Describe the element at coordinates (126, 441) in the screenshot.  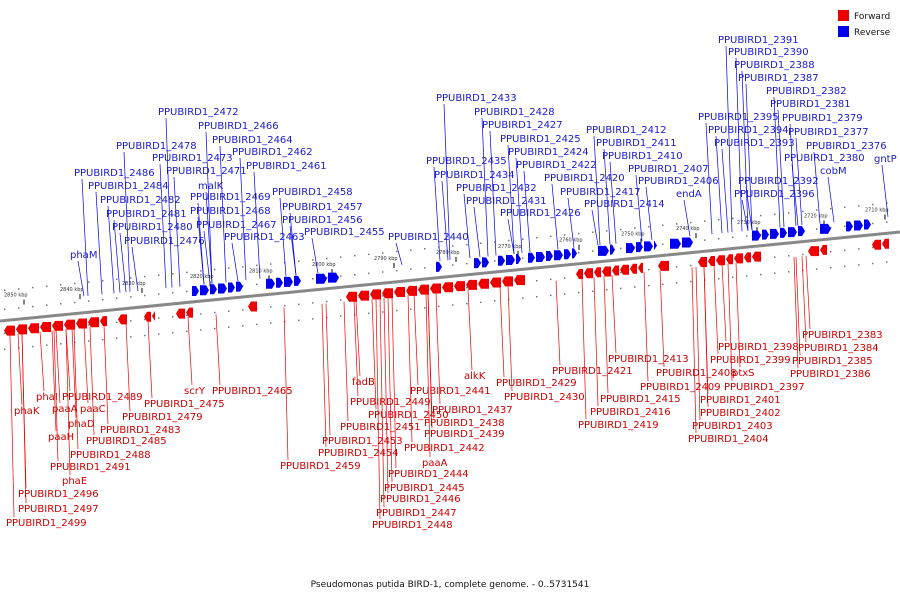
I see `forward-gene-label: PPUBIRD1_2485` at that location.